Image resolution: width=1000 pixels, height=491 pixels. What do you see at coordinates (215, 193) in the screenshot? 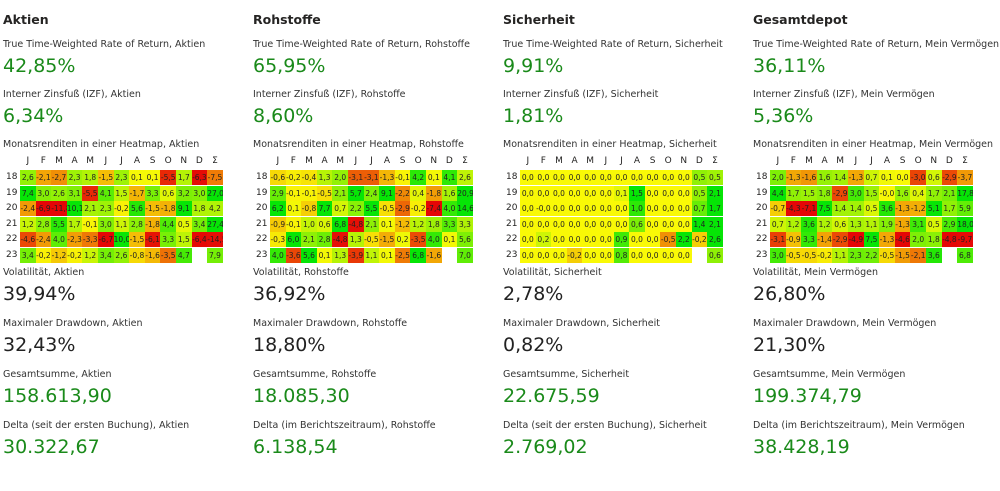
I see `heatmap-cell: 27,0` at bounding box center [215, 193].